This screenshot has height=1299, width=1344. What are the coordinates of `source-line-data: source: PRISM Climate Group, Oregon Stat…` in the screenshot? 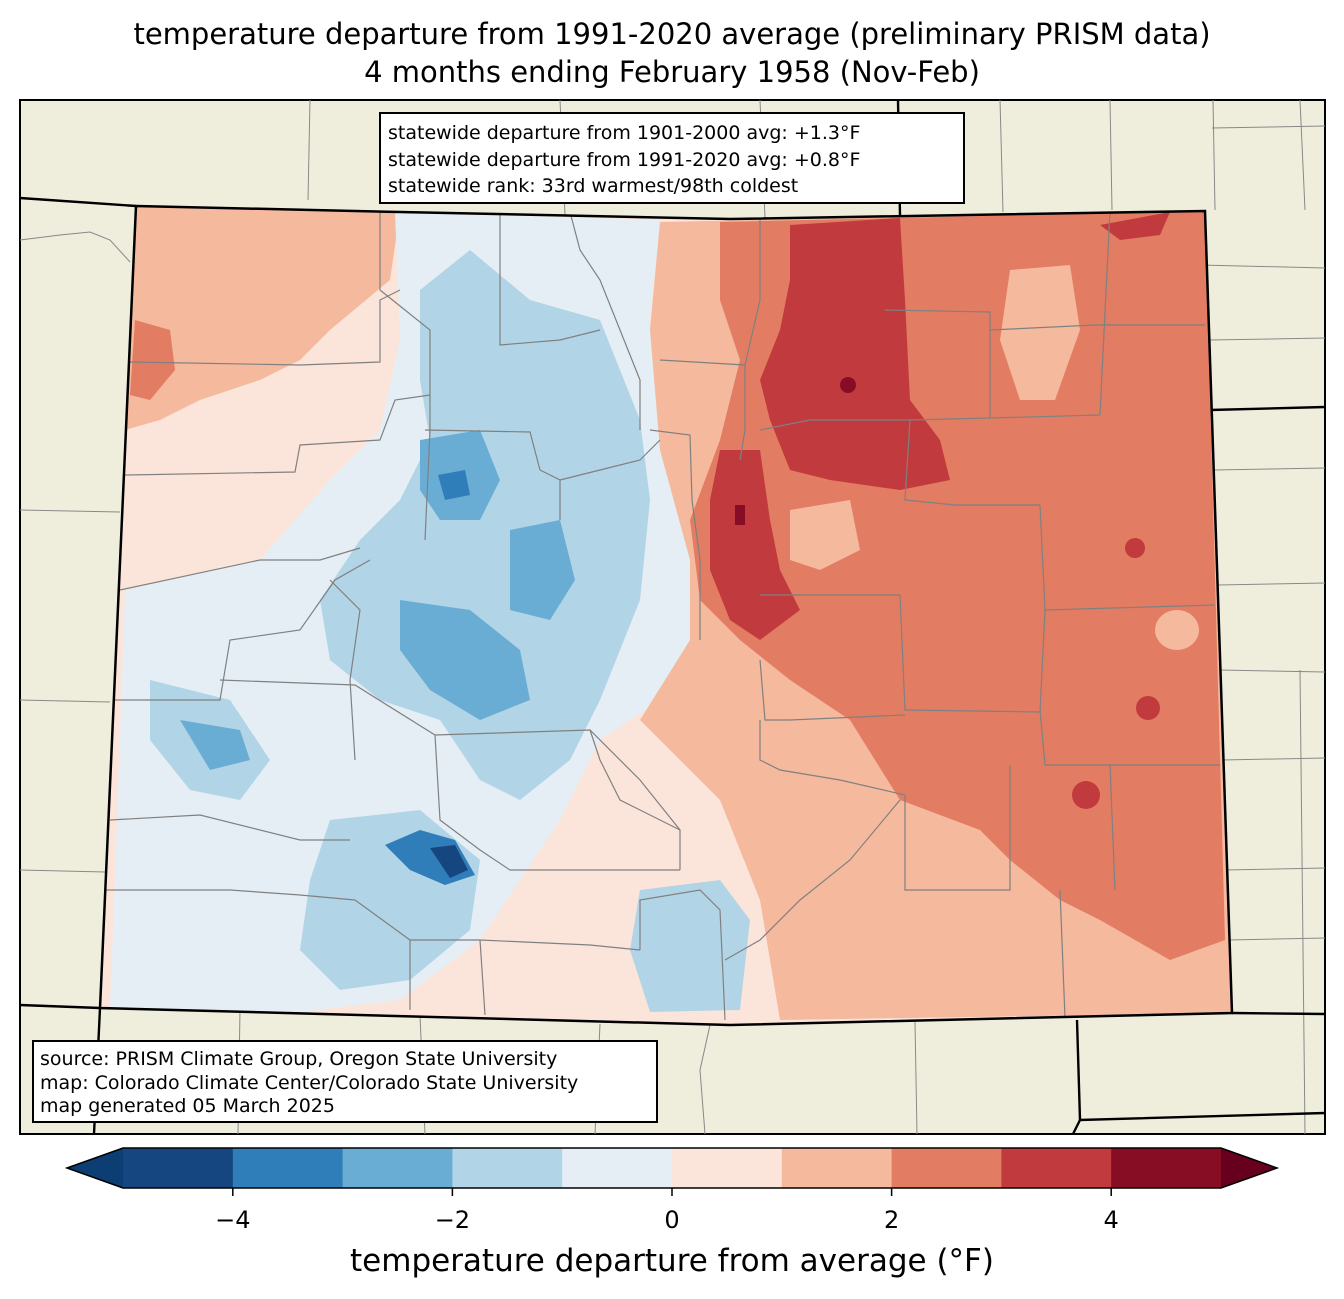 It's located at (299, 1059).